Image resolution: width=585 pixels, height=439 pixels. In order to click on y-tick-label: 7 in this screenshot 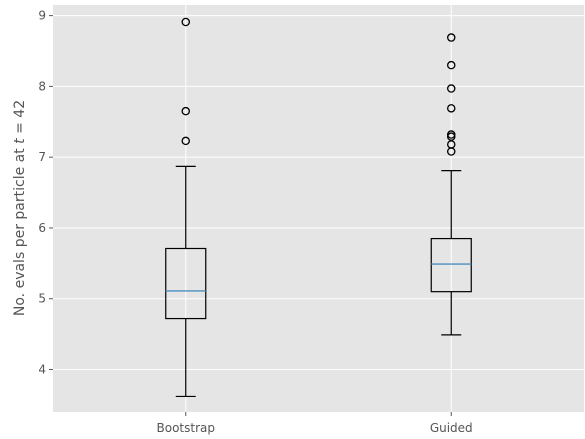, I will do `click(42, 157)`.